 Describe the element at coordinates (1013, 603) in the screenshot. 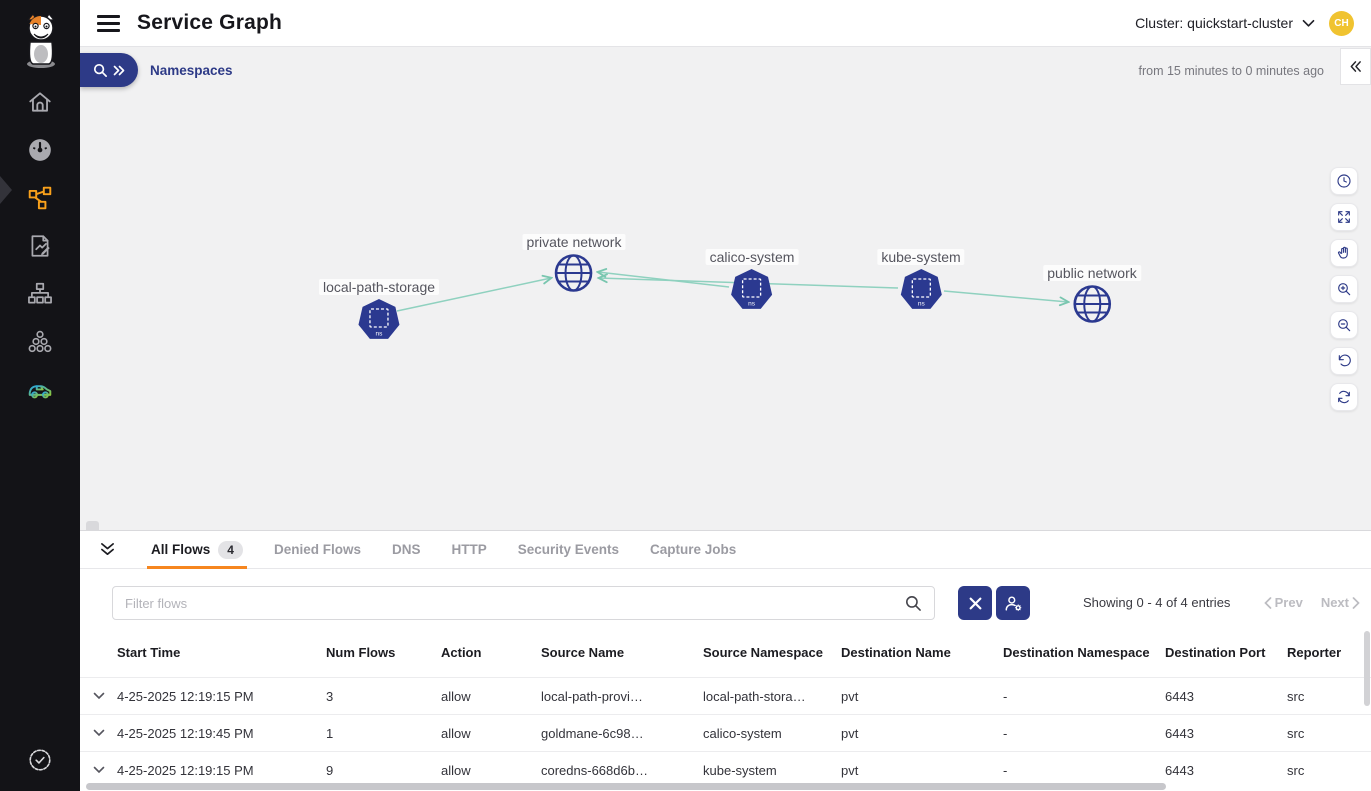

I see `column-settings-button` at that location.